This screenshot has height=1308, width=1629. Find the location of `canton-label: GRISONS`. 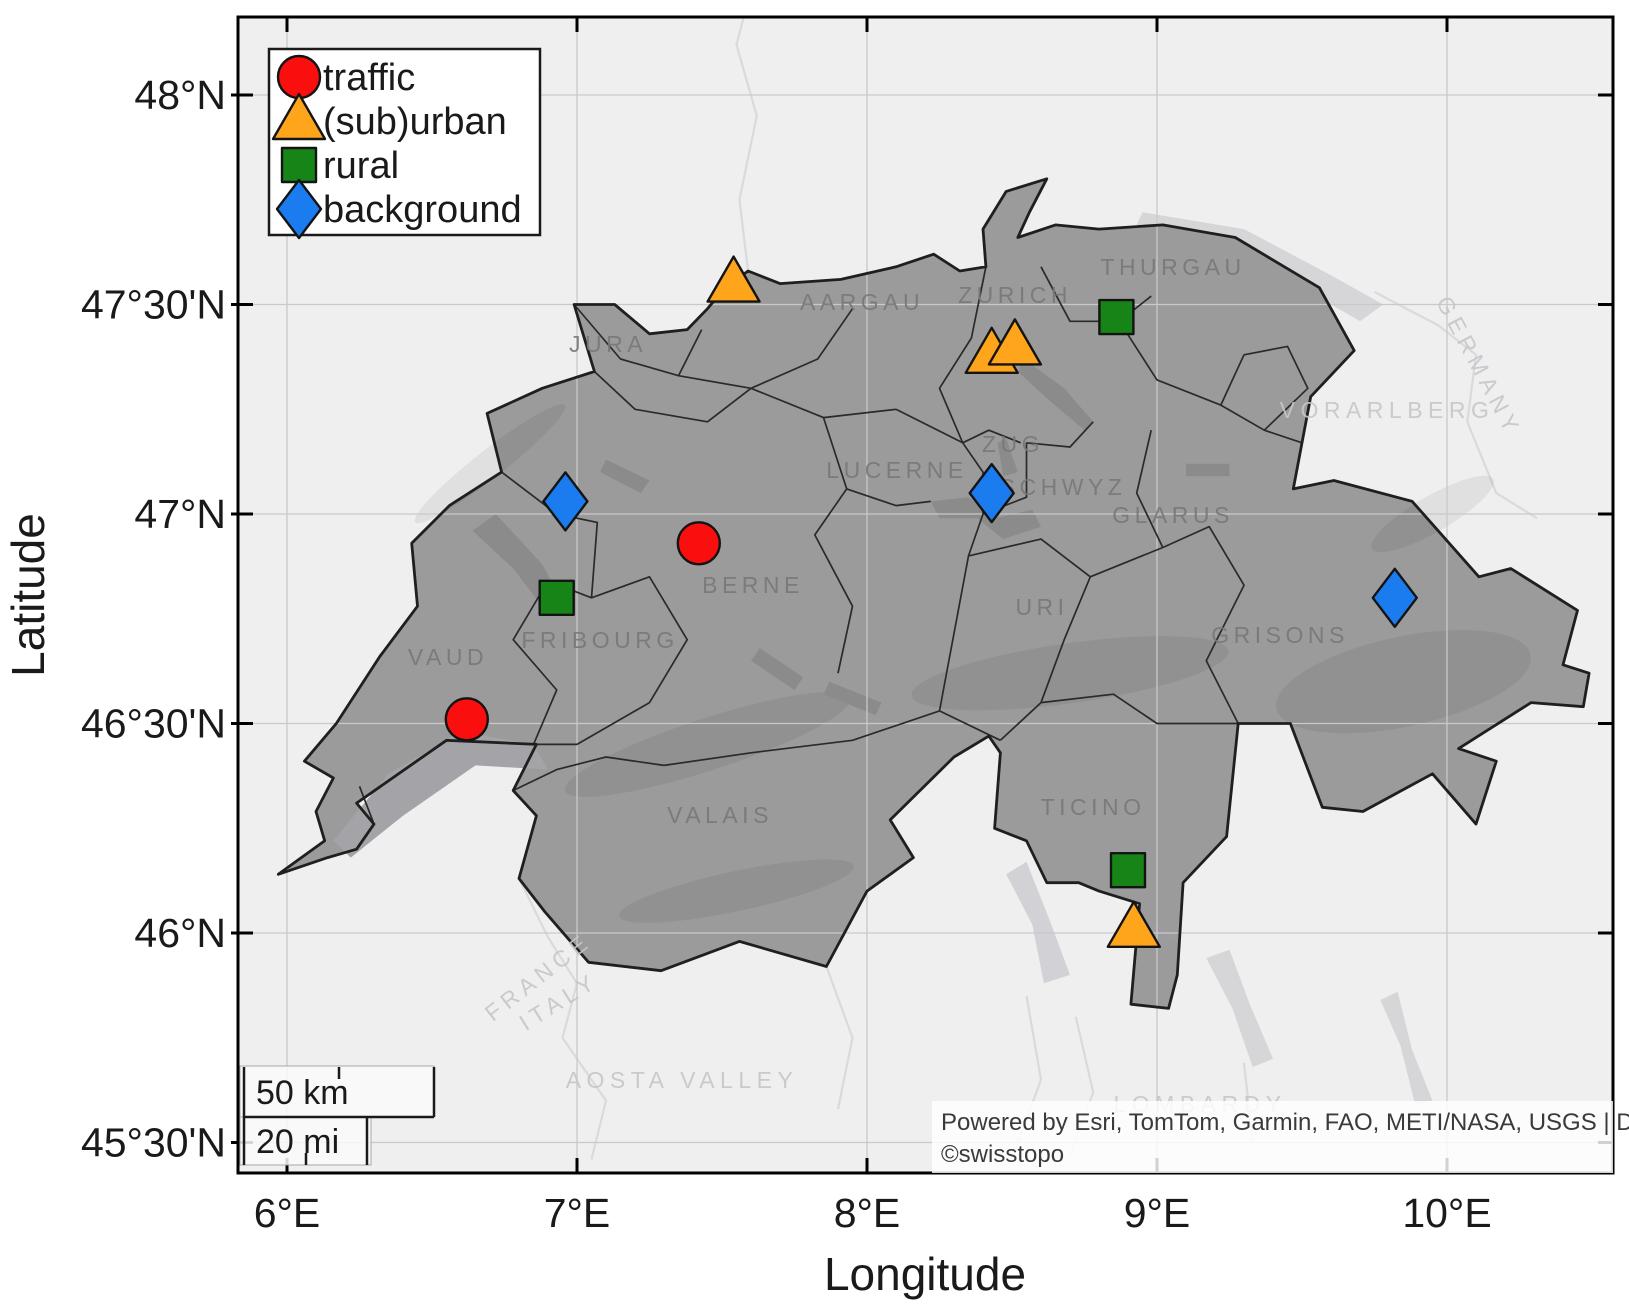

canton-label: GRISONS is located at coordinates (1280, 635).